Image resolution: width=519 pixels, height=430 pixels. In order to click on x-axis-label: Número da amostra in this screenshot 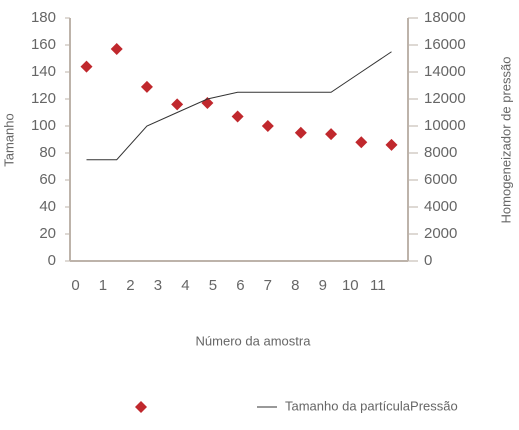, I will do `click(254, 340)`.